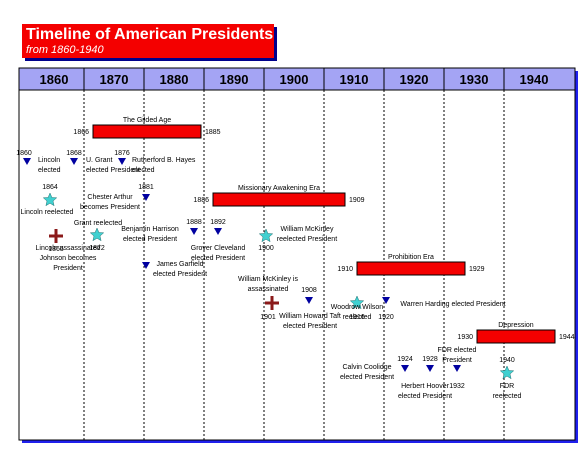  What do you see at coordinates (474, 79) in the screenshot?
I see `decade-label: 1930` at bounding box center [474, 79].